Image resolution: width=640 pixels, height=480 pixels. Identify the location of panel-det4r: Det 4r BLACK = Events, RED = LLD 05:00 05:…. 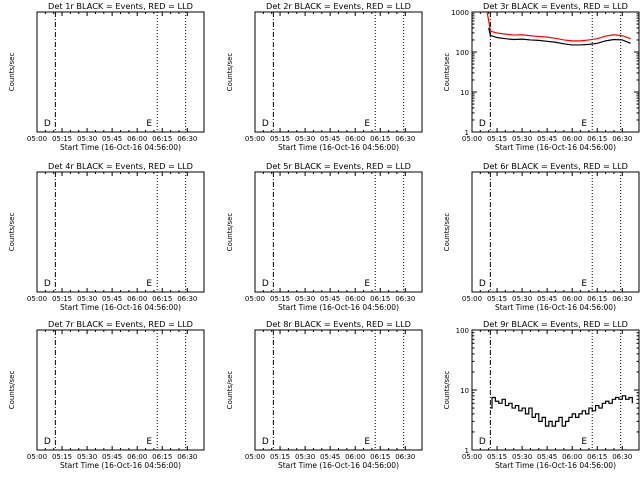
(106, 236).